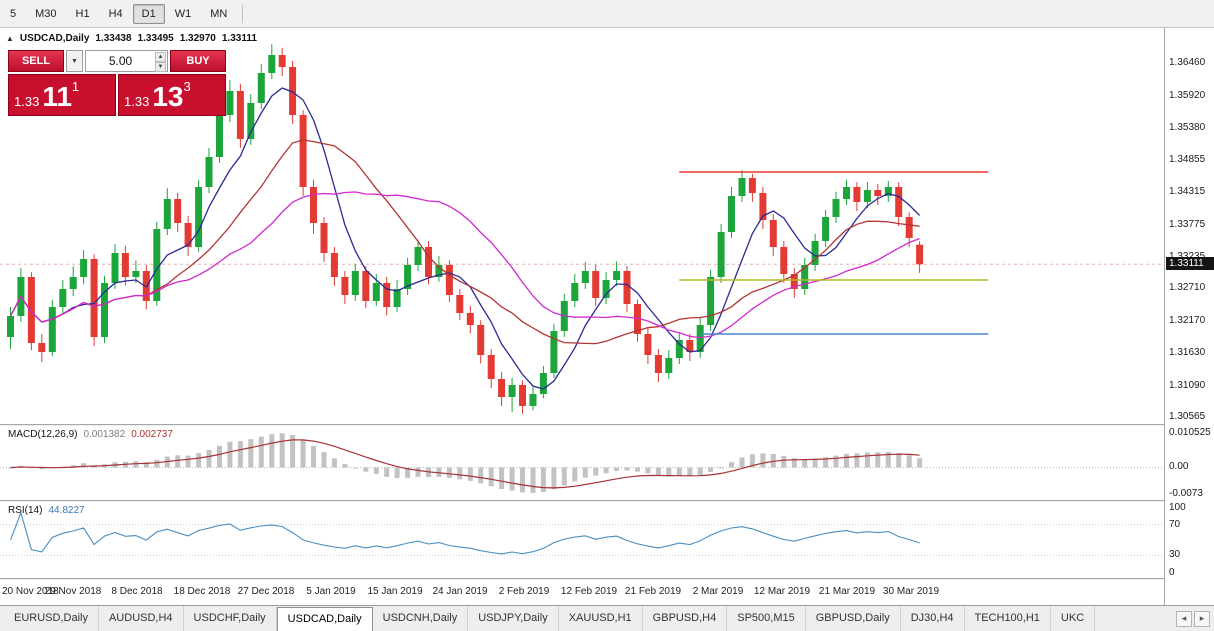 The image size is (1214, 631). Describe the element at coordinates (718, 591) in the screenshot. I see `date-axis-label: 2 Mar 2019` at that location.